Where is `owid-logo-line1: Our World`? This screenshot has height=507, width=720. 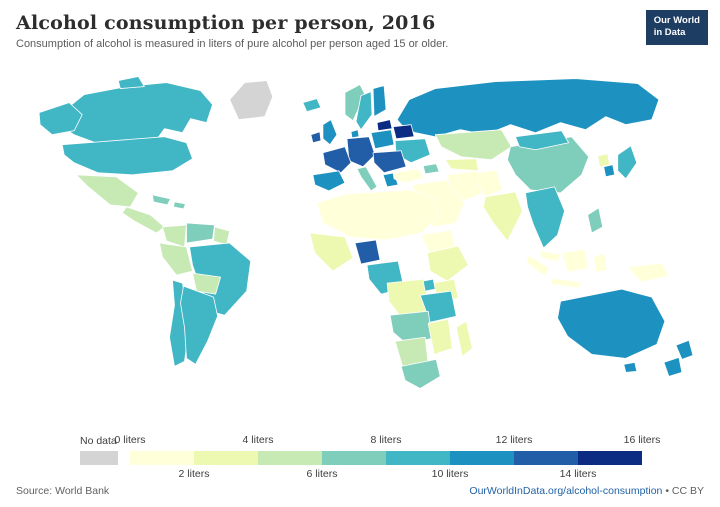 owid-logo-line1: Our World is located at coordinates (676, 20).